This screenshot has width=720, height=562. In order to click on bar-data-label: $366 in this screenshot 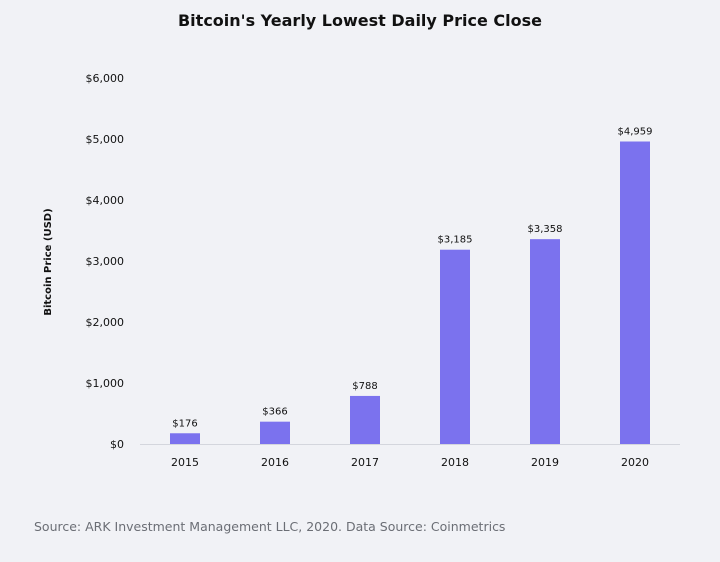, I will do `click(274, 412)`.